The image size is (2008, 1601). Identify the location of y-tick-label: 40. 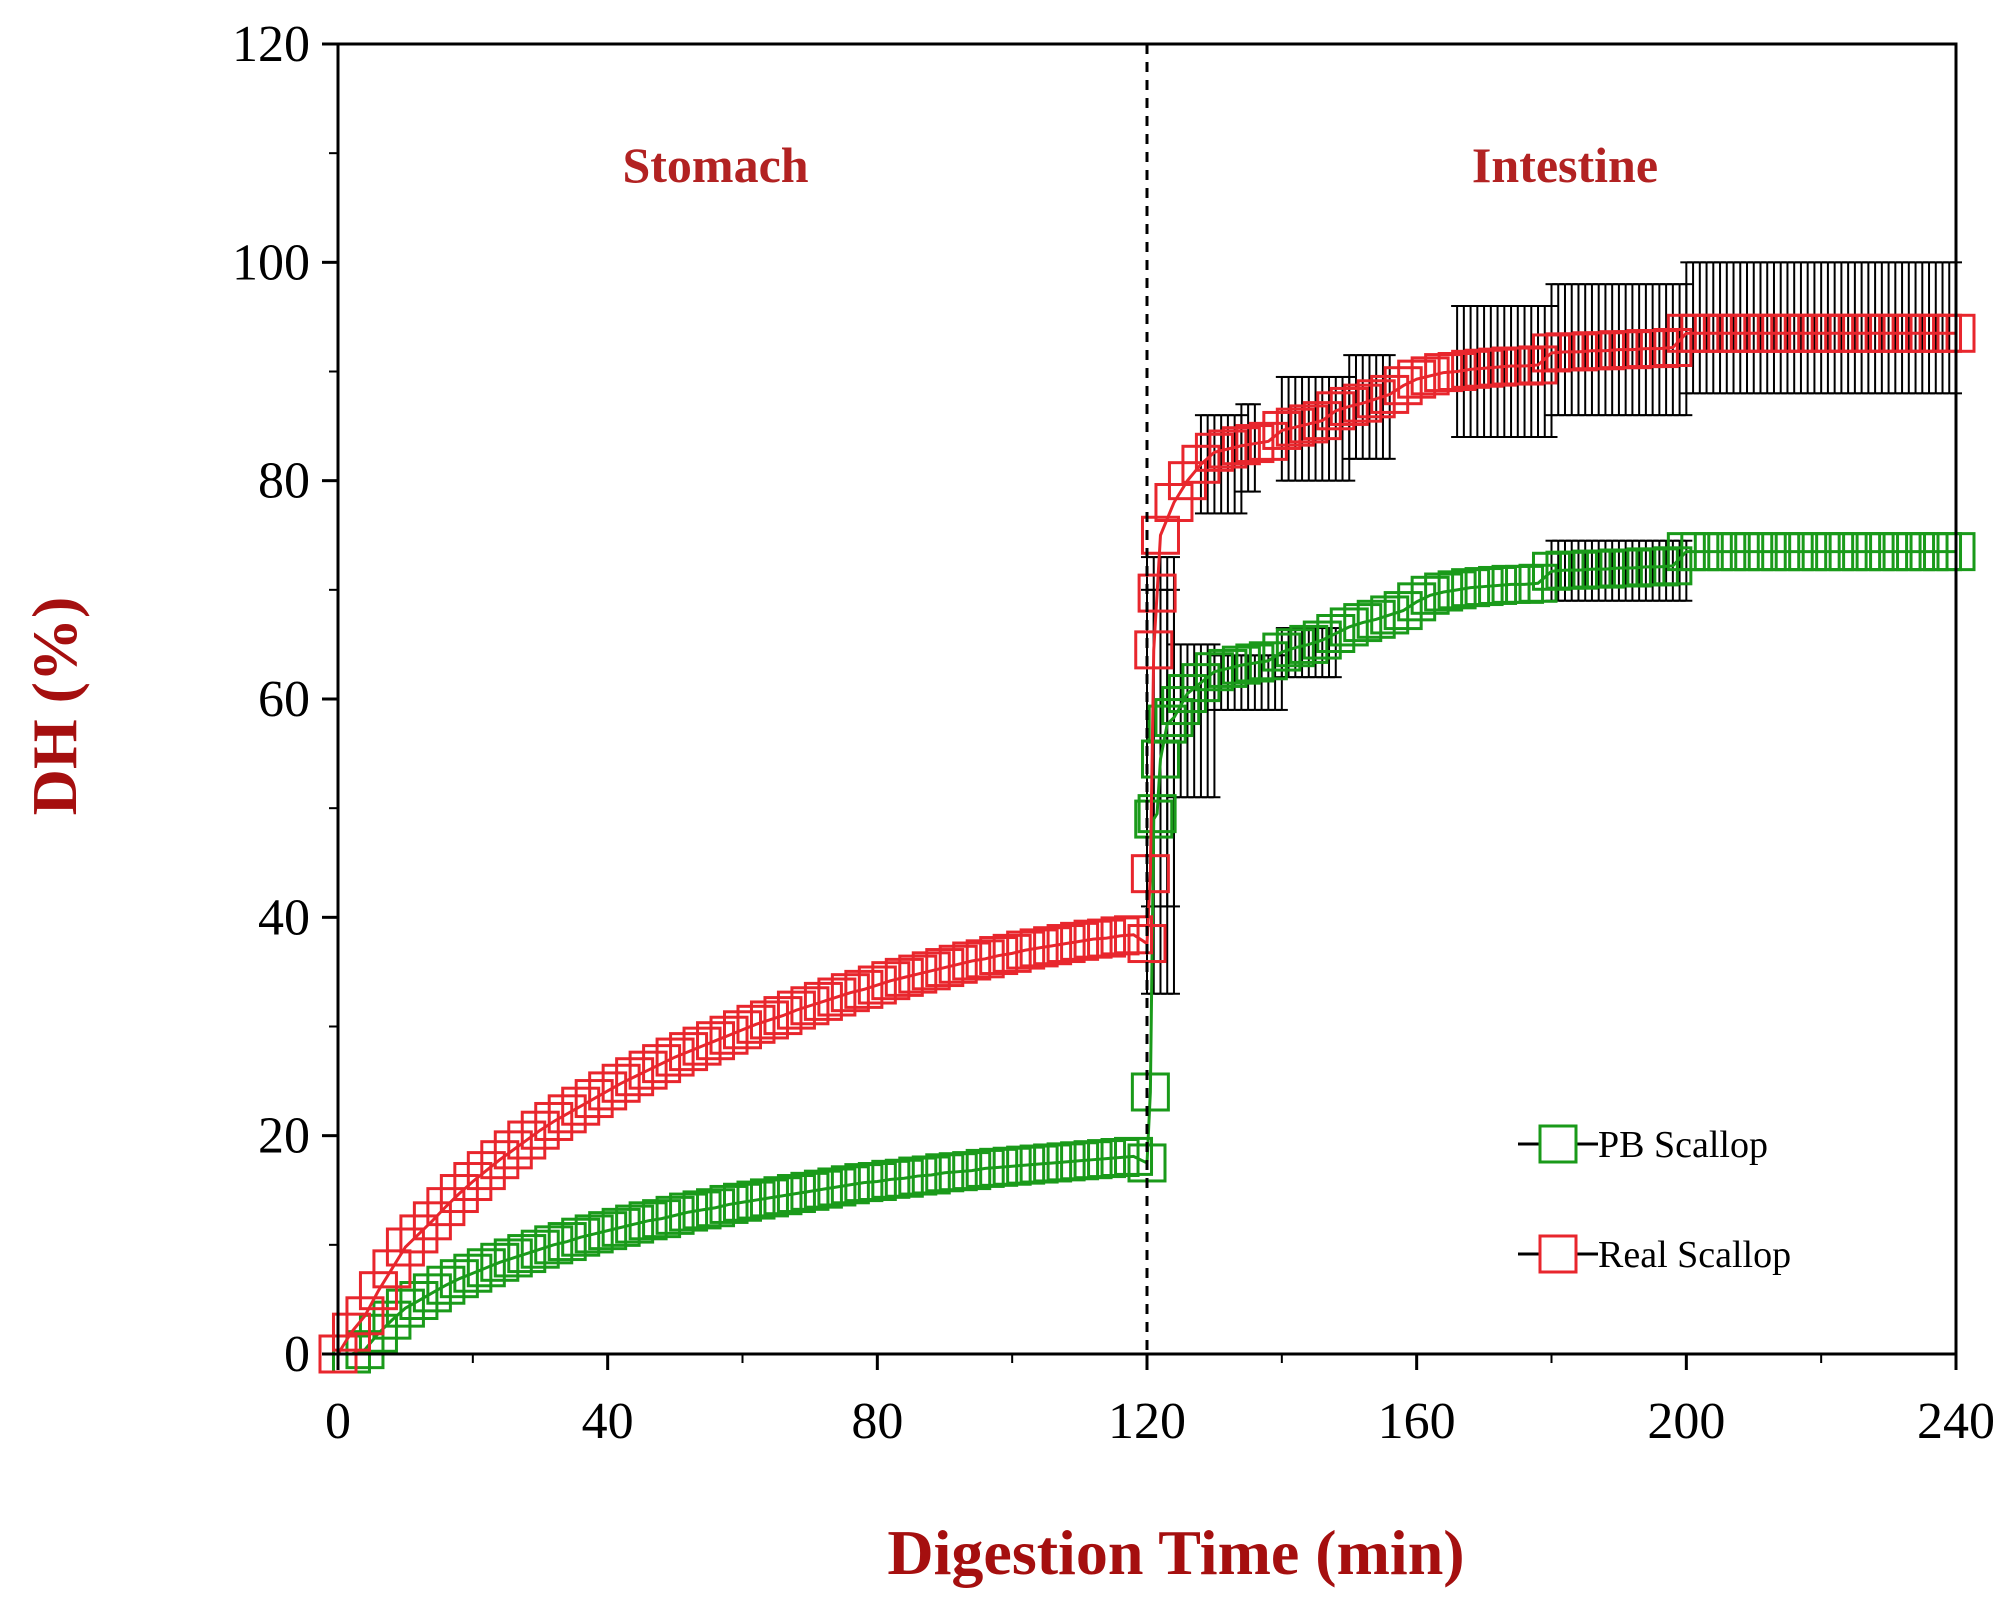
(284, 917).